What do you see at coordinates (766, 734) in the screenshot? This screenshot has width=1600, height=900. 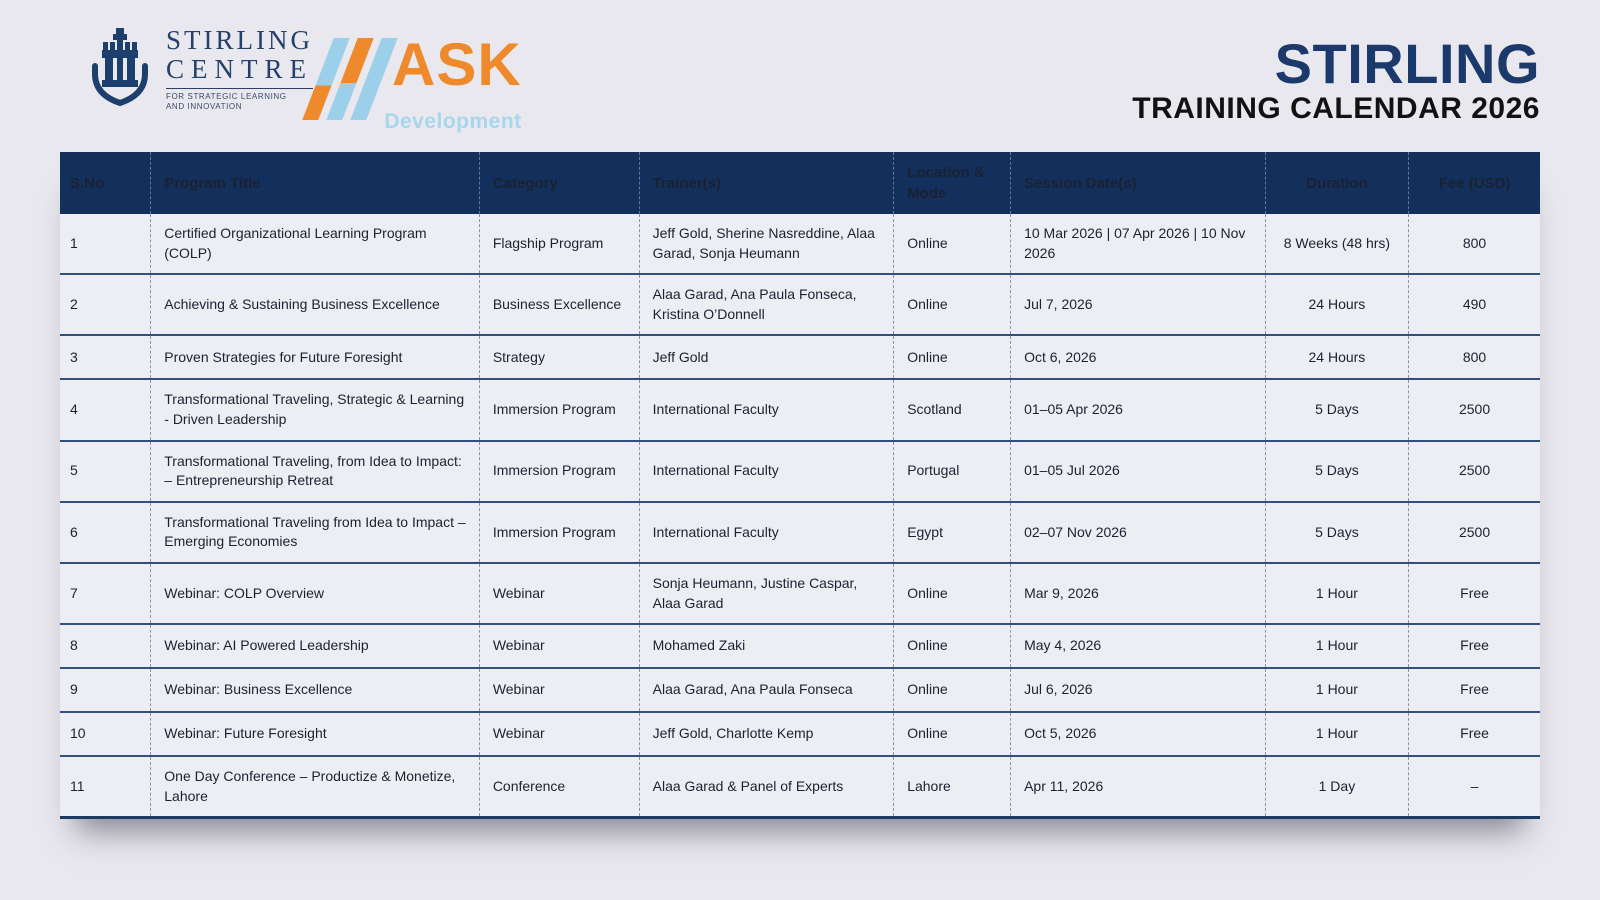 I see `cell-trainers: Jeff Gold, Charlotte Kemp` at bounding box center [766, 734].